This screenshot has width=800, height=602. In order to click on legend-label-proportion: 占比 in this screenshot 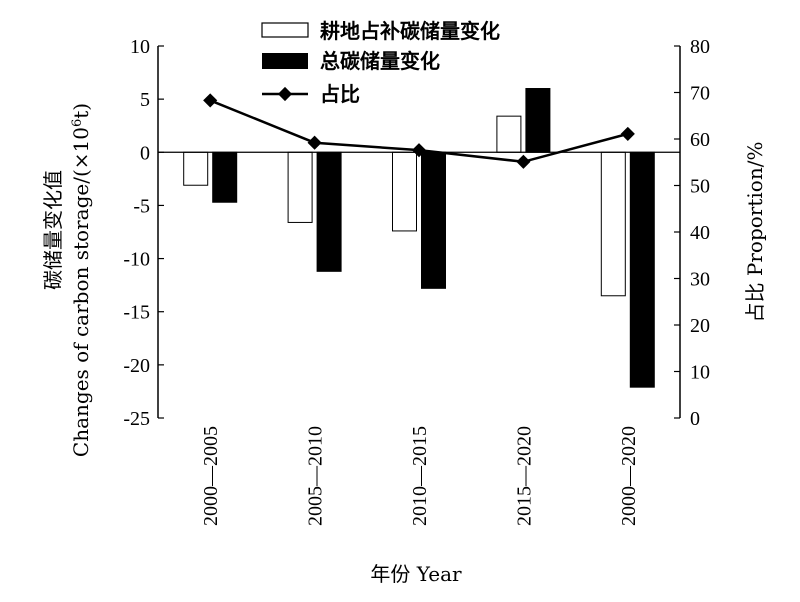, I will do `click(340, 94)`.